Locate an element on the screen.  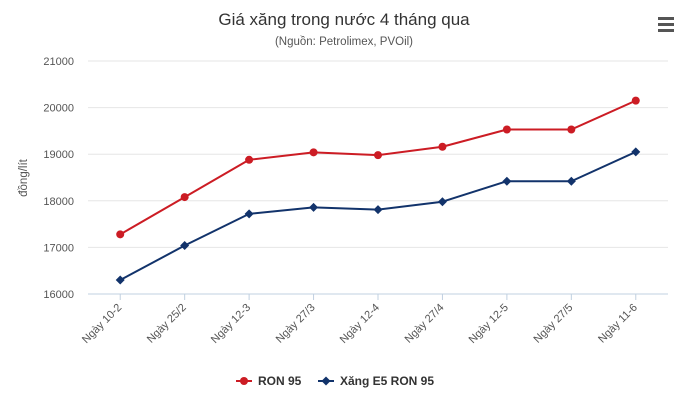
x-tick-label: Ngày 25/2 is located at coordinates (167, 324).